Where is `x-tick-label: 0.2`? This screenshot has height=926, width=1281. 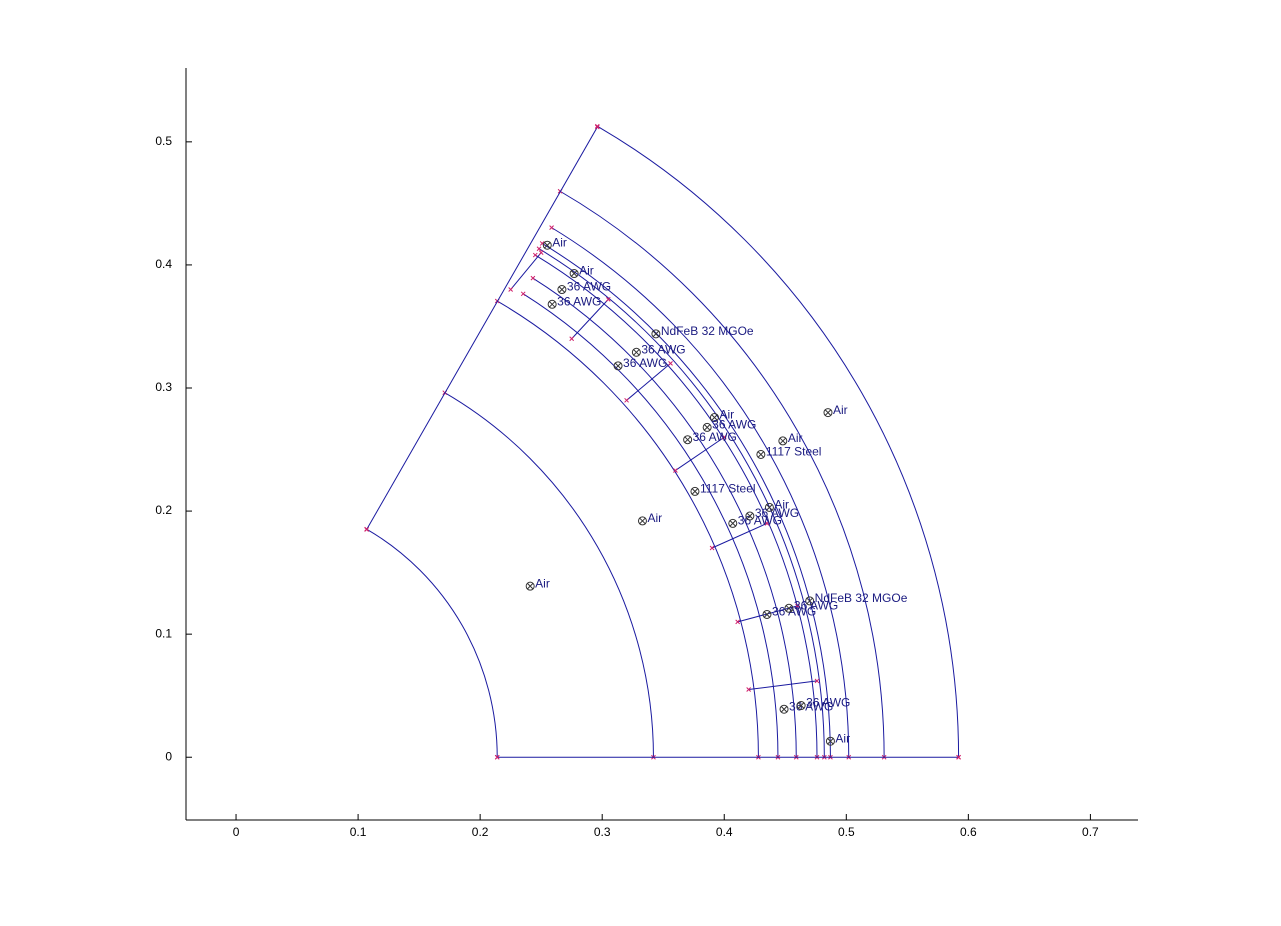 x-tick-label: 0.2 is located at coordinates (480, 832).